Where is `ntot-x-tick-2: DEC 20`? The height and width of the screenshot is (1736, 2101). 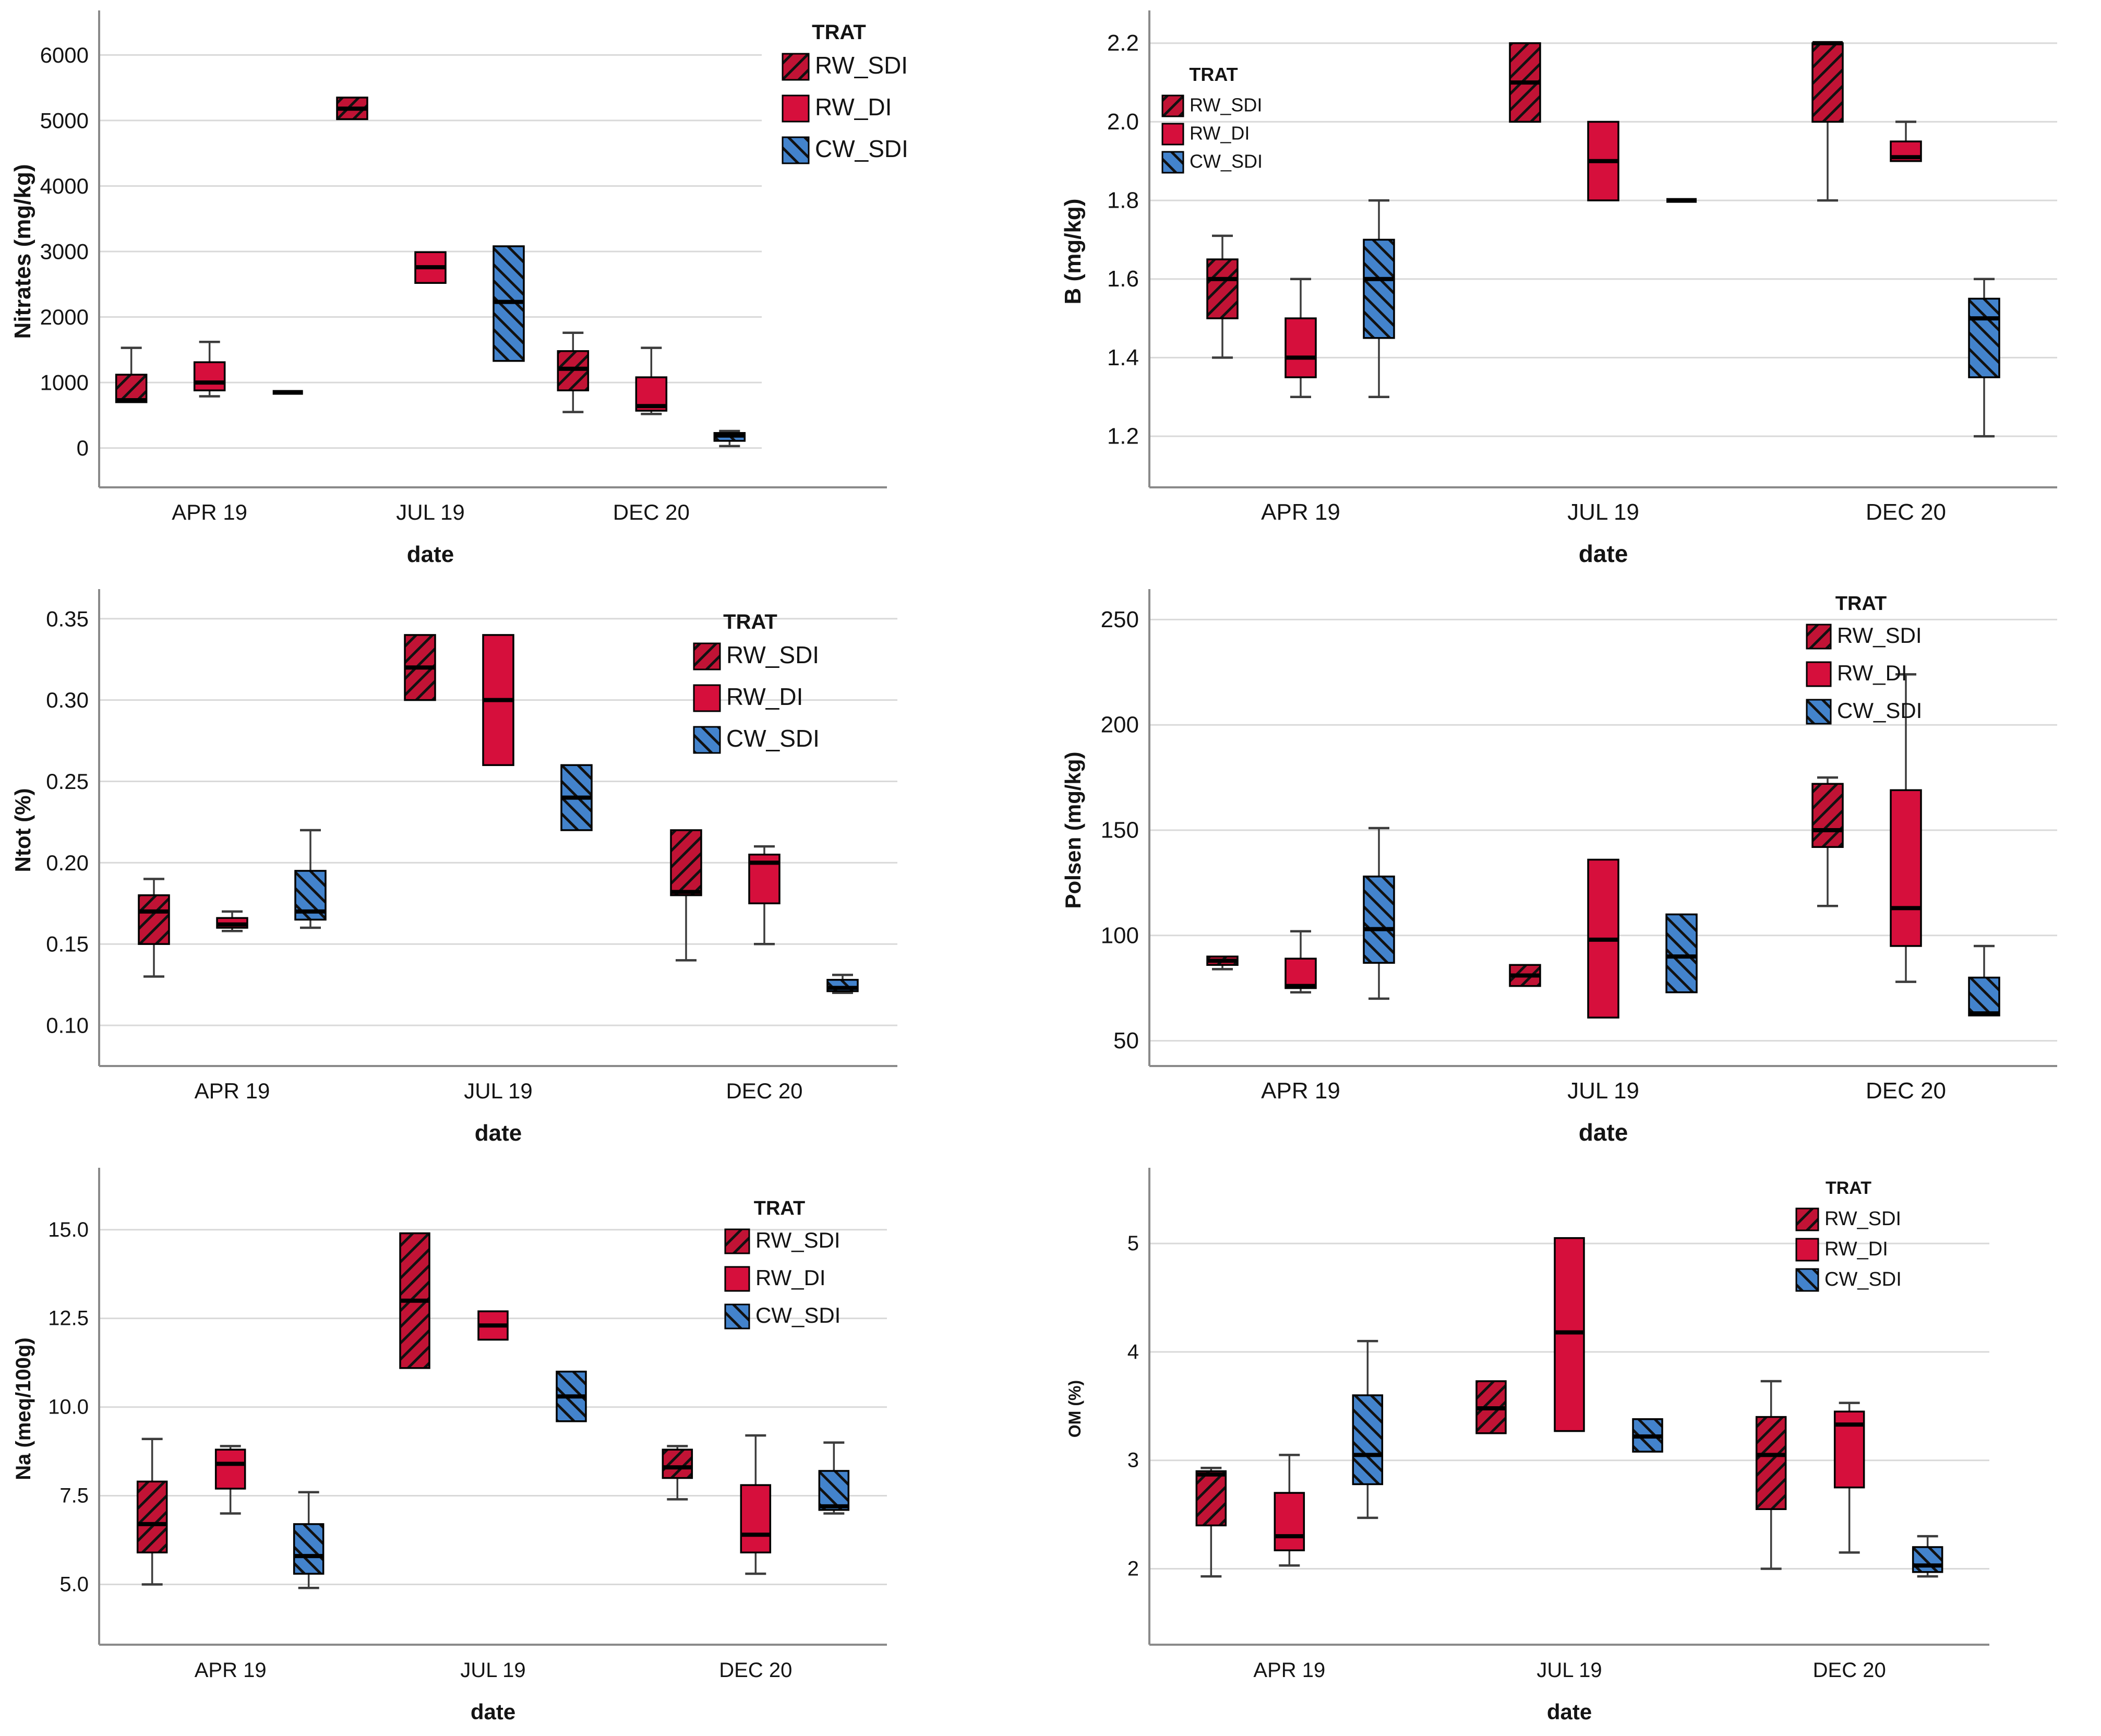
ntot-x-tick-2: DEC 20 is located at coordinates (764, 1091).